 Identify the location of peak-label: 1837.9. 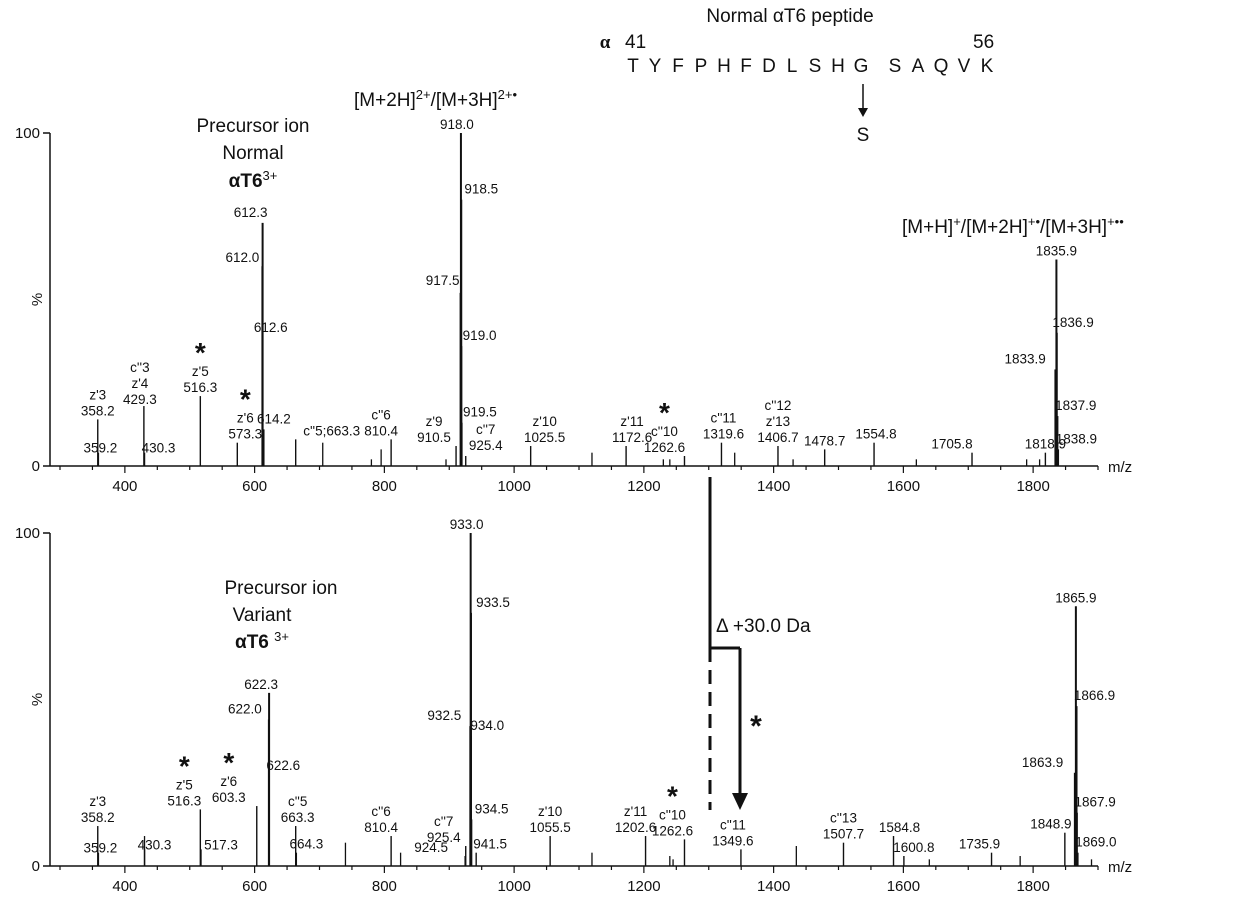
(1075, 405).